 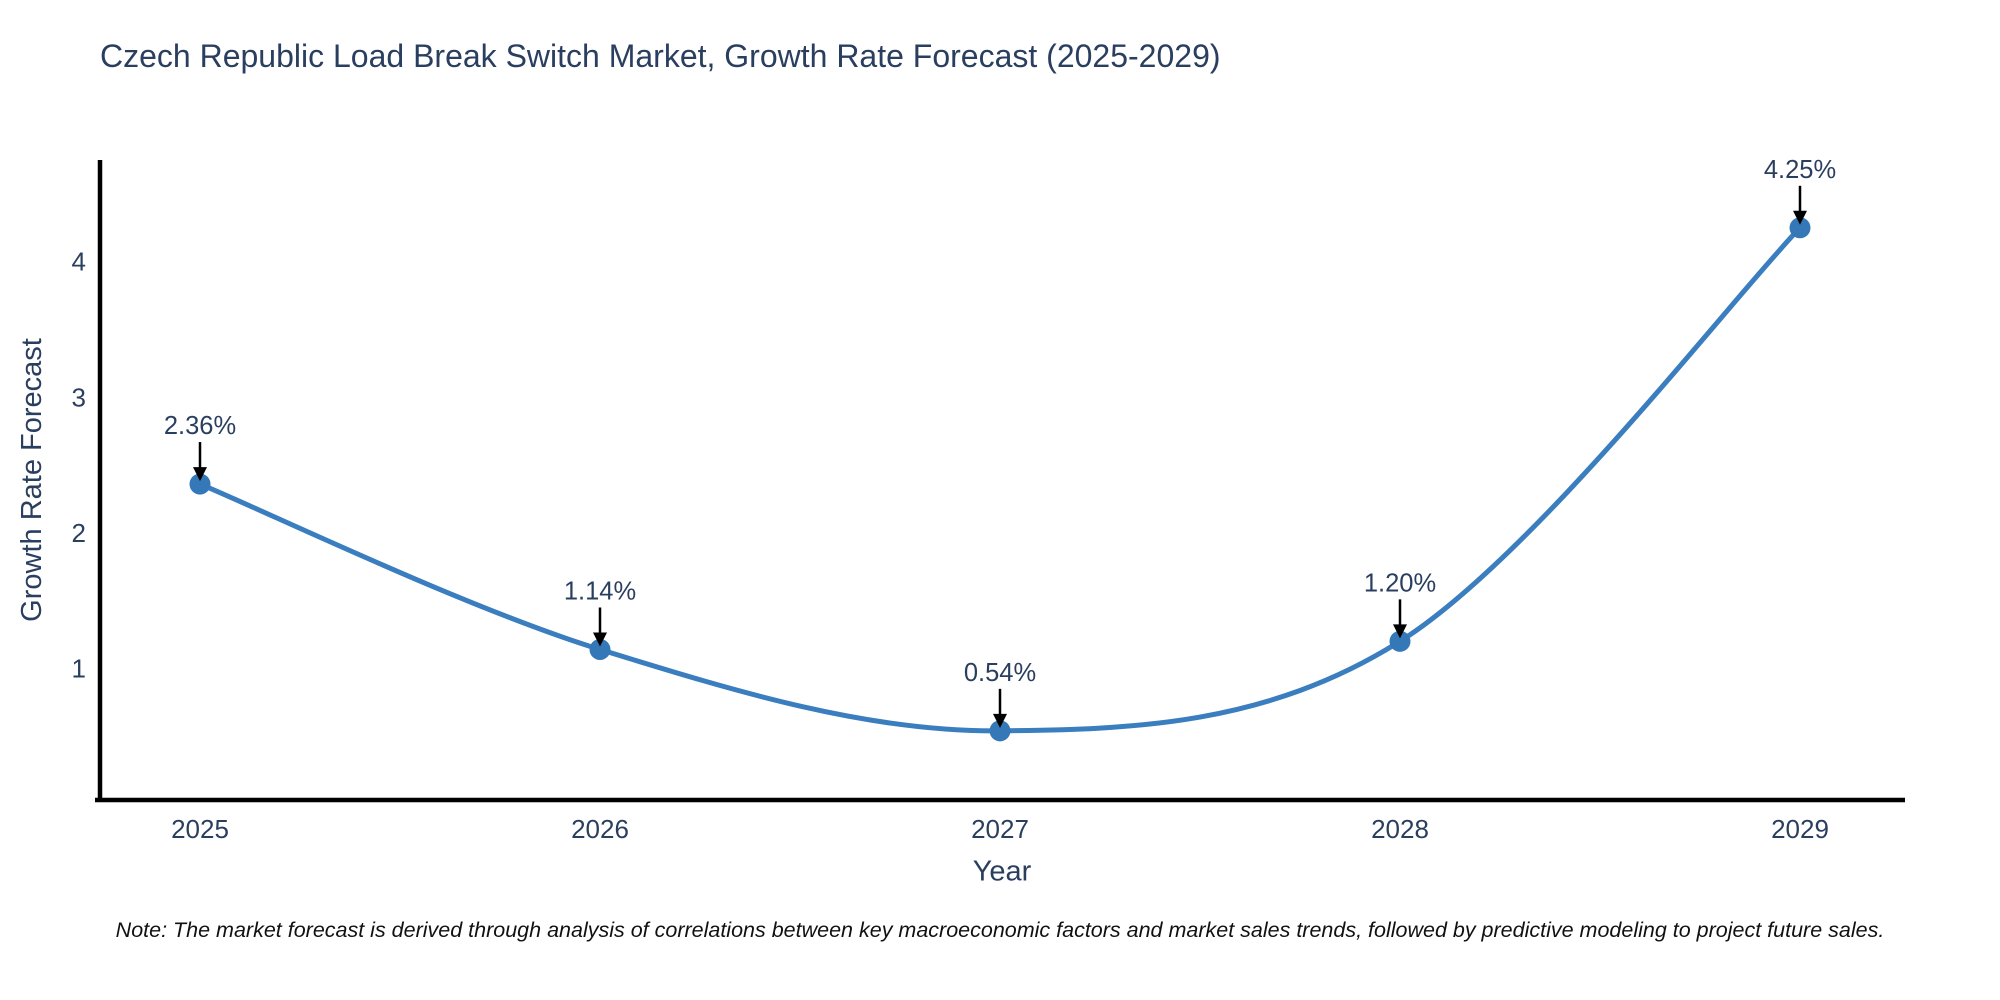 I want to click on y-tick-label: 1, so click(x=79, y=668).